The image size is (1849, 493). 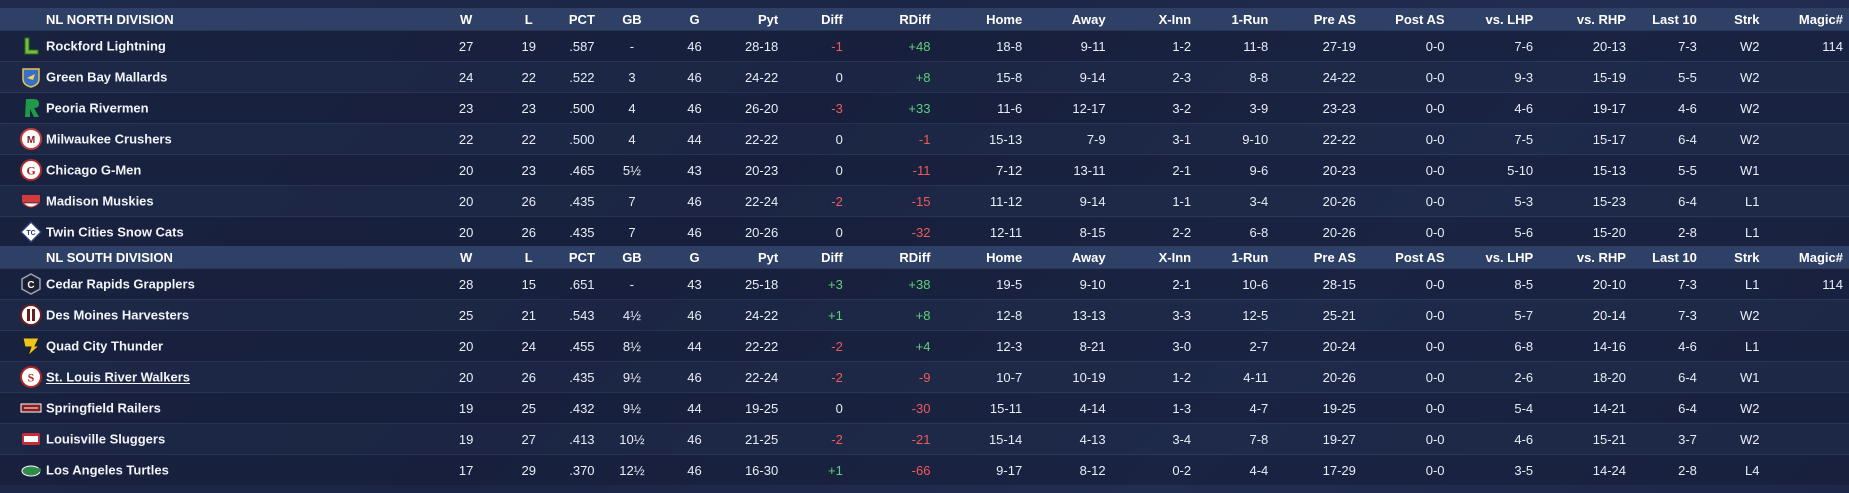 I want to click on cell-diff: +1, so click(x=816, y=469).